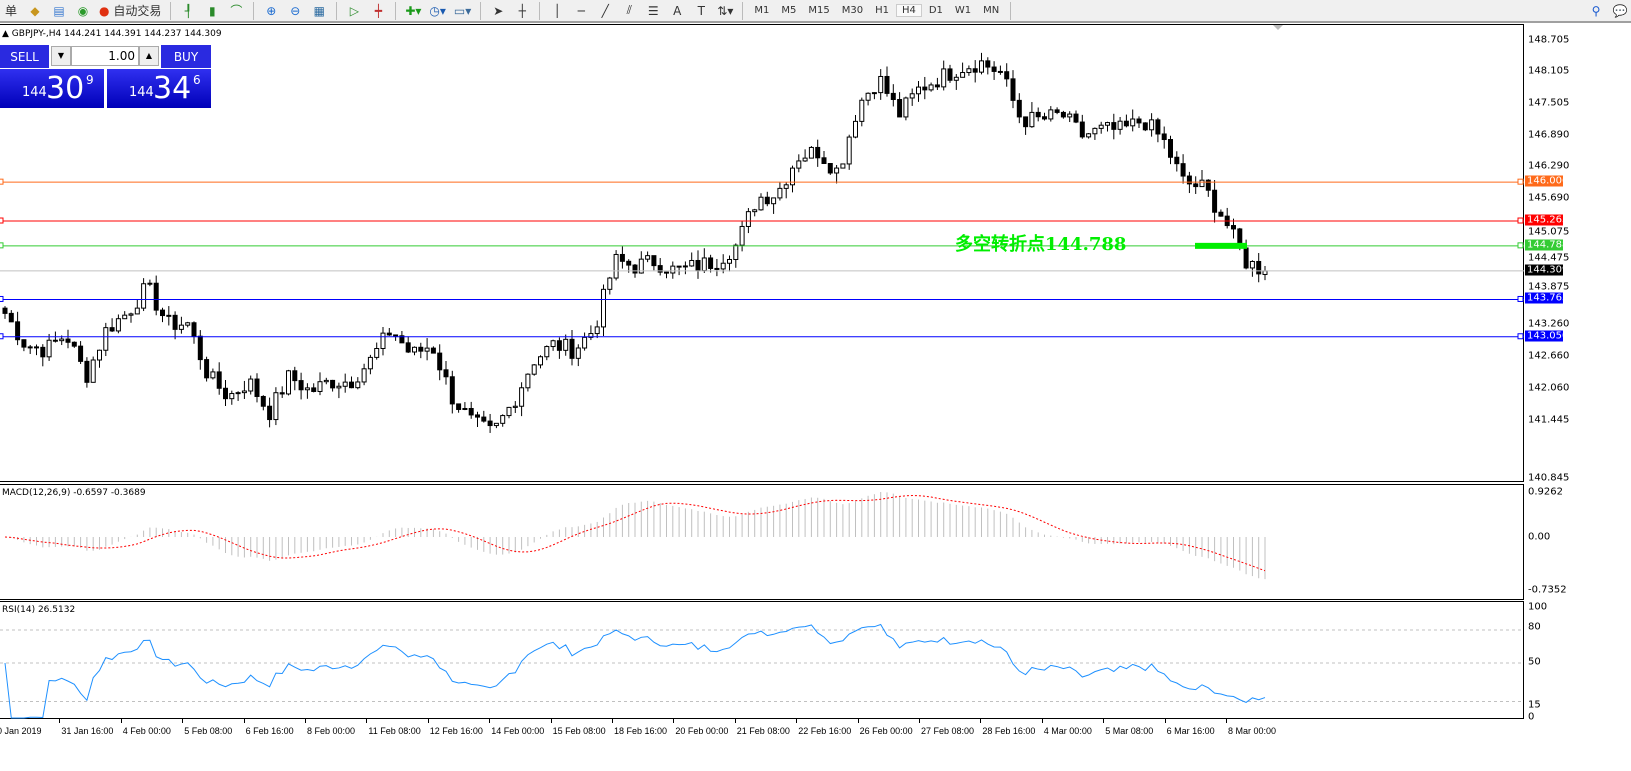 The width and height of the screenshot is (1631, 771). What do you see at coordinates (762, 10) in the screenshot?
I see `tf-m1: M1` at bounding box center [762, 10].